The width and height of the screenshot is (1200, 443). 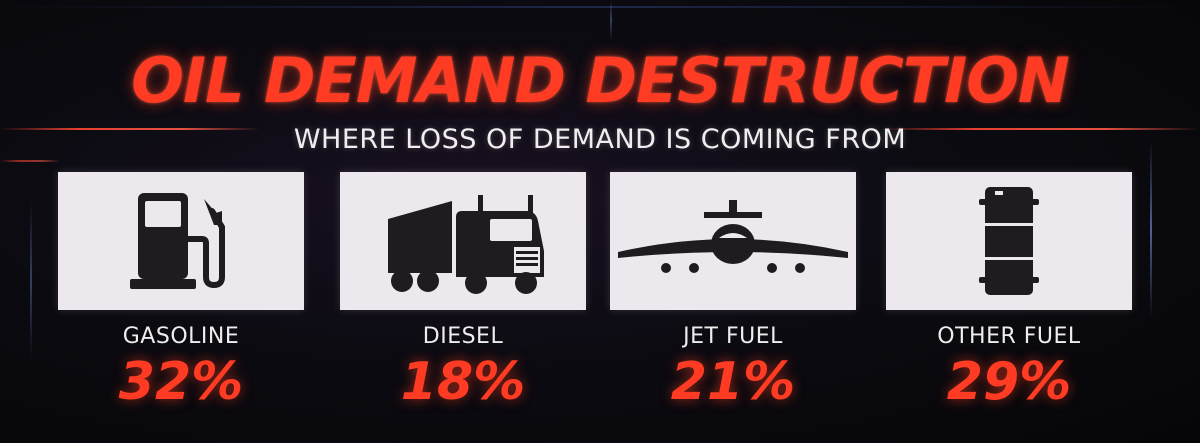 What do you see at coordinates (181, 382) in the screenshot?
I see `category-value: 32%` at bounding box center [181, 382].